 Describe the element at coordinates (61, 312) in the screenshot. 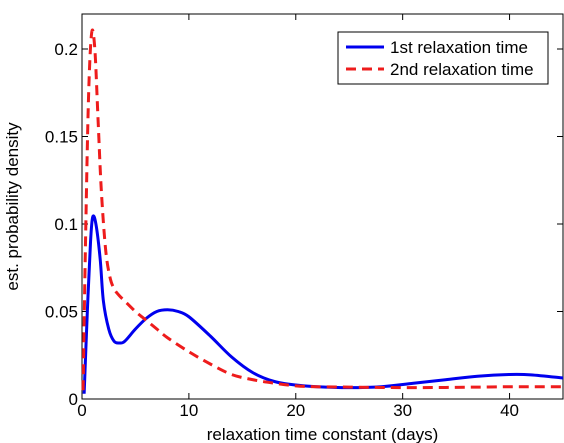

I see `y-tick-label: 0.05` at that location.